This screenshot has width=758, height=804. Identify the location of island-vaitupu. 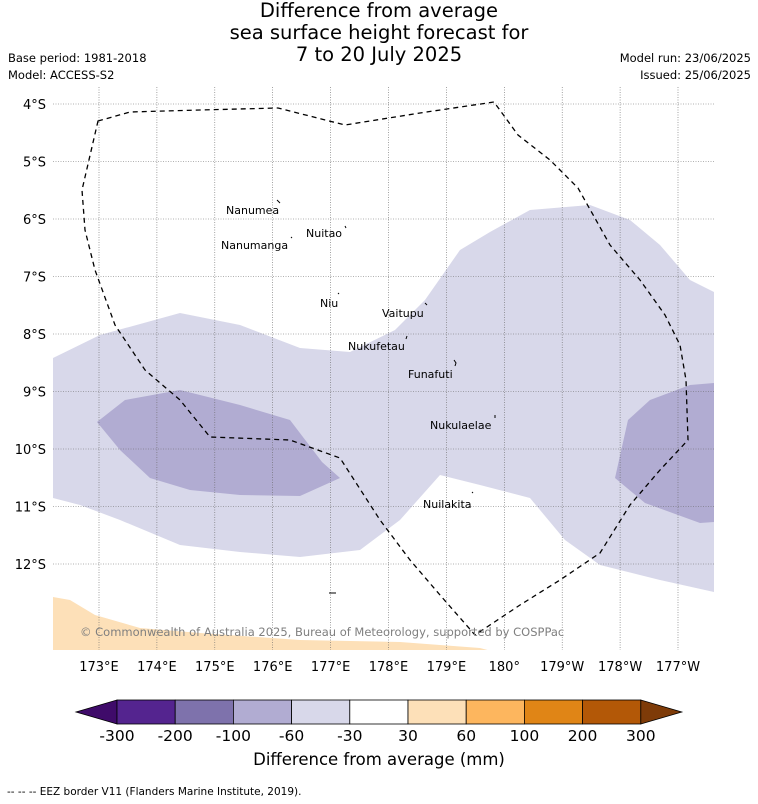
(426, 304).